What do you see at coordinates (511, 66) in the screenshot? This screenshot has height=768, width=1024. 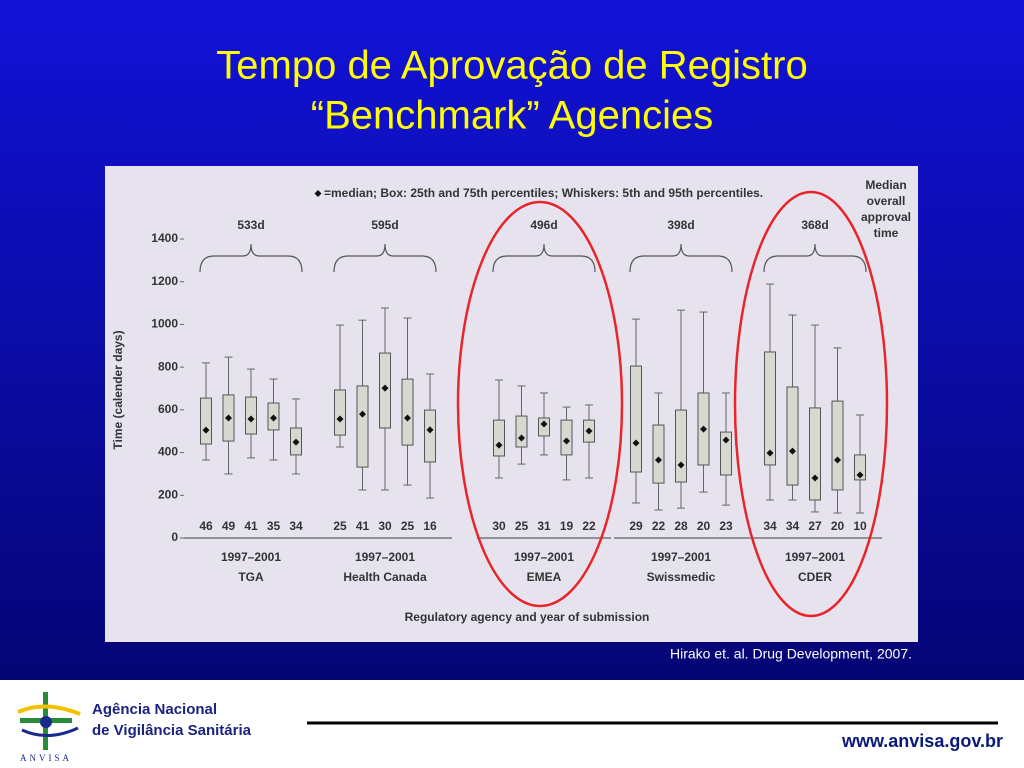 I see `title: Tempo de Aprovação de Registro` at bounding box center [511, 66].